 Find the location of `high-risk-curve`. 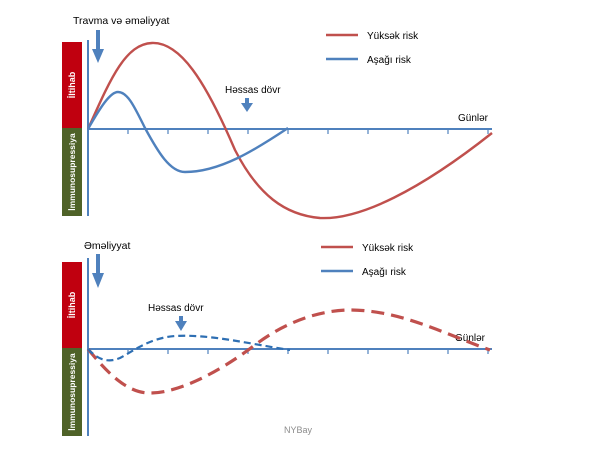

high-risk-curve is located at coordinates (288, 351).